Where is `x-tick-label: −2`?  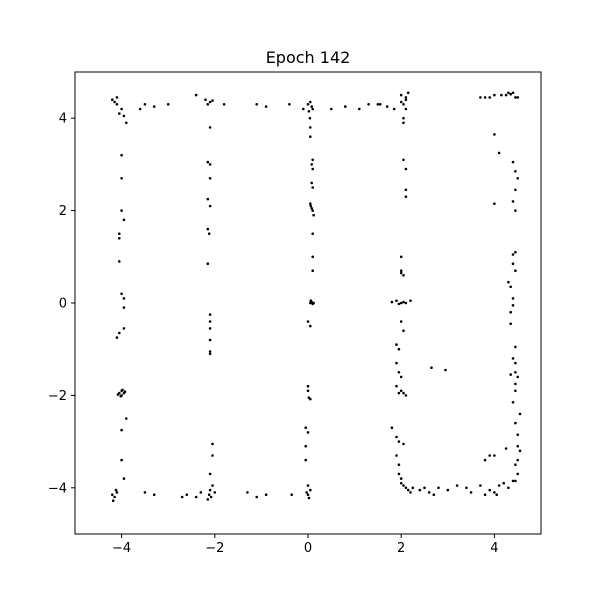
x-tick-label: −2 is located at coordinates (214, 548).